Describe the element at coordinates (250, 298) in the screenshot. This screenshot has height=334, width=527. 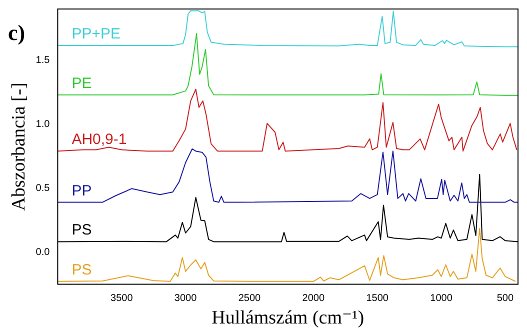
I see `x-tick-label: 2500` at that location.